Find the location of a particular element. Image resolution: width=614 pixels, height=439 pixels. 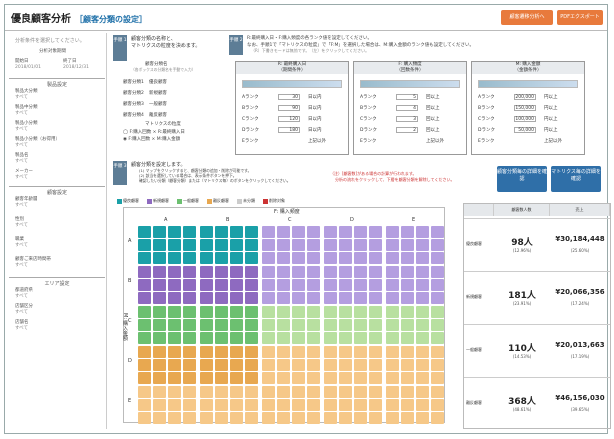

sidebar-filter: 製品中分類 すべて is located at coordinates (26, 110).